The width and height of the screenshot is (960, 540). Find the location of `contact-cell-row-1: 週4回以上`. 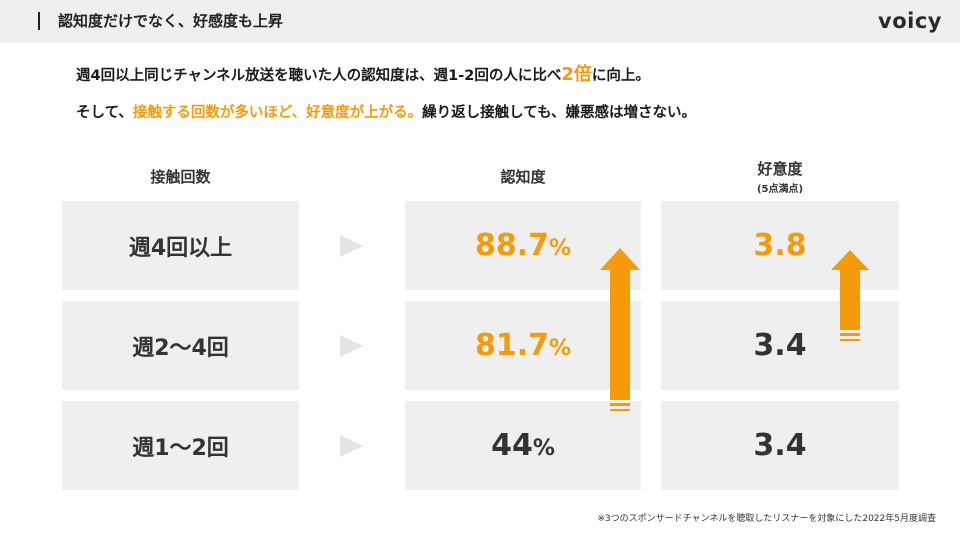

contact-cell-row-1: 週4回以上 is located at coordinates (180, 245).